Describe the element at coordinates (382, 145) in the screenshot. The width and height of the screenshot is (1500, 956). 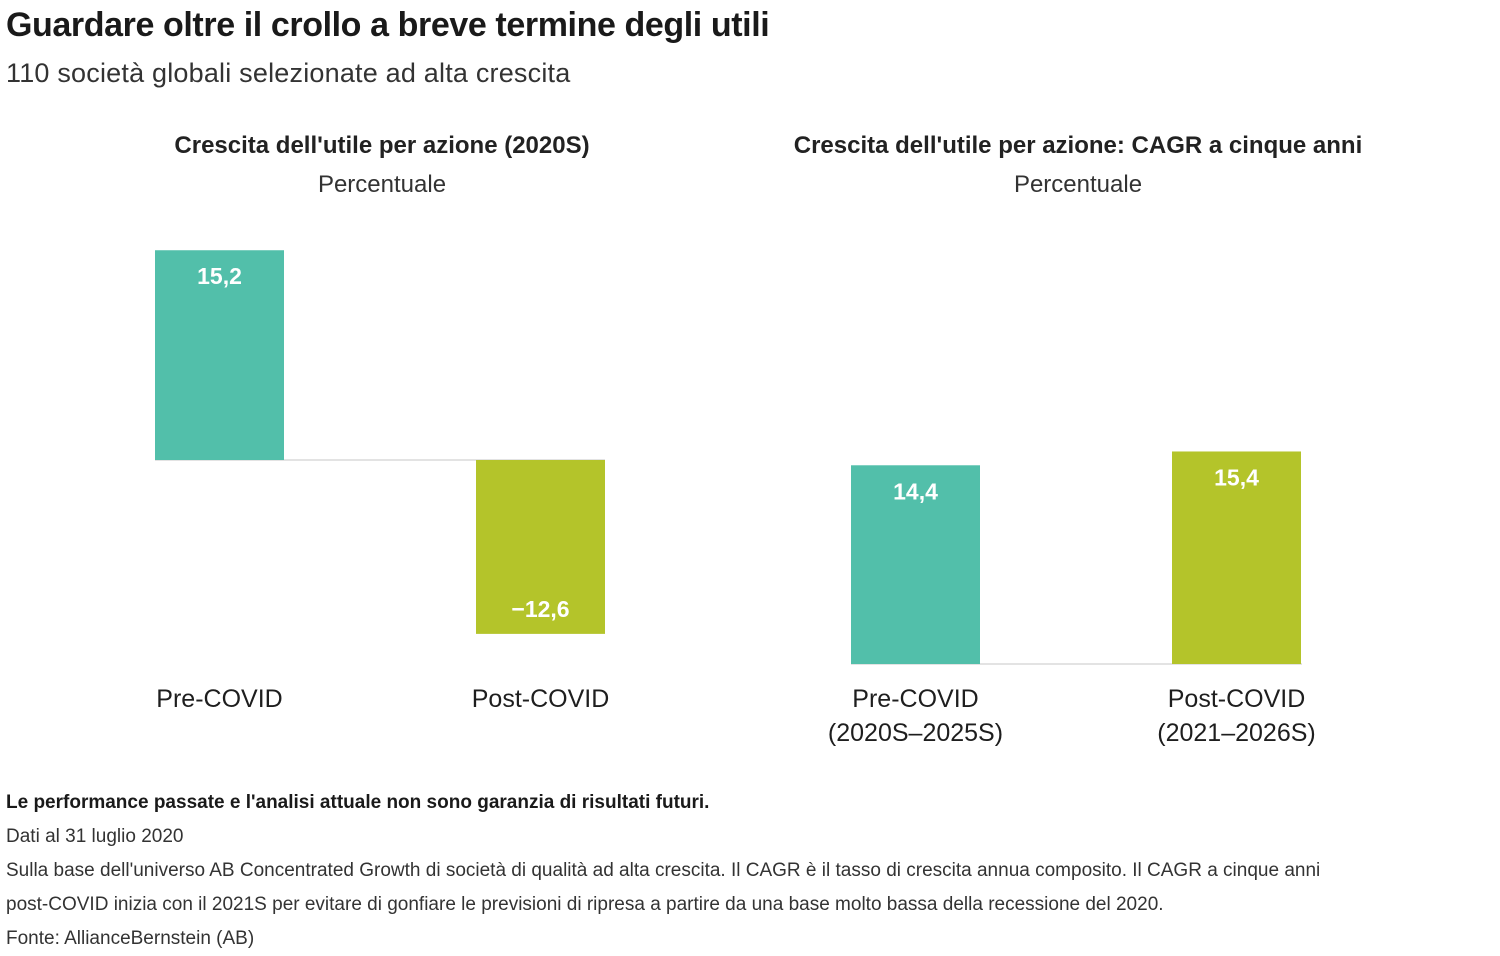
I see `panel-1-title: Crescita dell'utile per azione (2020S)` at that location.